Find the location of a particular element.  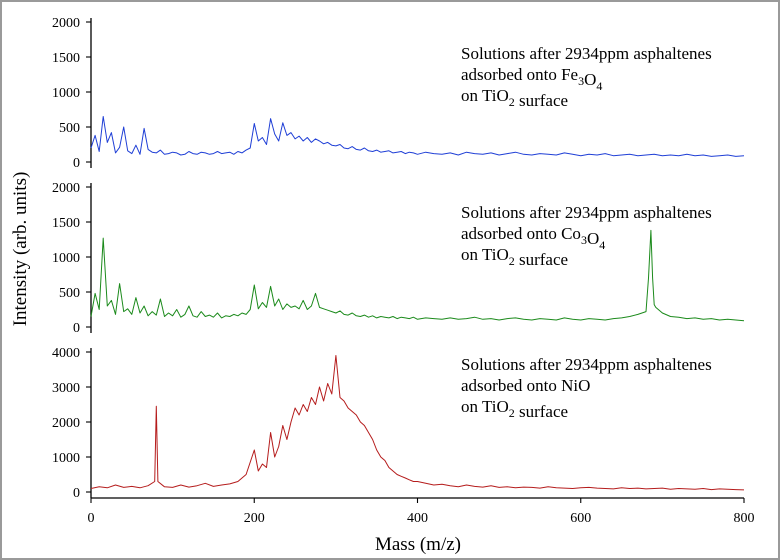

x-axis-title: Mass (m/z) is located at coordinates (418, 544).